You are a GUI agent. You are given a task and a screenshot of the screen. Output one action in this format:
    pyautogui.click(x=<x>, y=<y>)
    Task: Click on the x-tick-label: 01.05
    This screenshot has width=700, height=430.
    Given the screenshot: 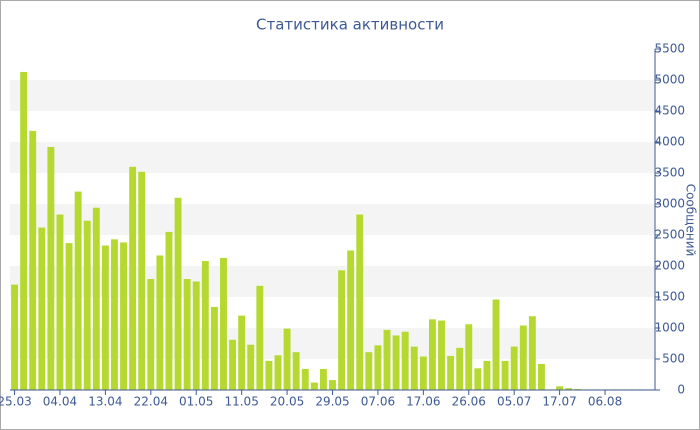 What is the action you would take?
    pyautogui.click(x=196, y=402)
    